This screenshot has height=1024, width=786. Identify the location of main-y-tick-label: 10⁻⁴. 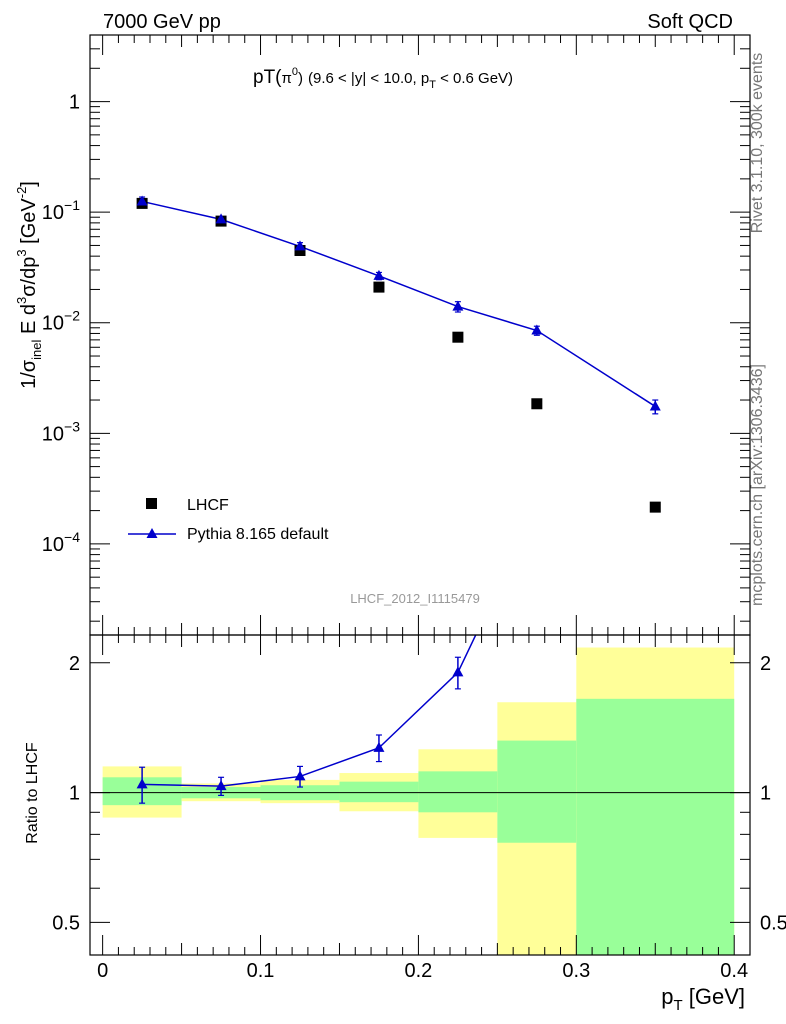
(61, 542).